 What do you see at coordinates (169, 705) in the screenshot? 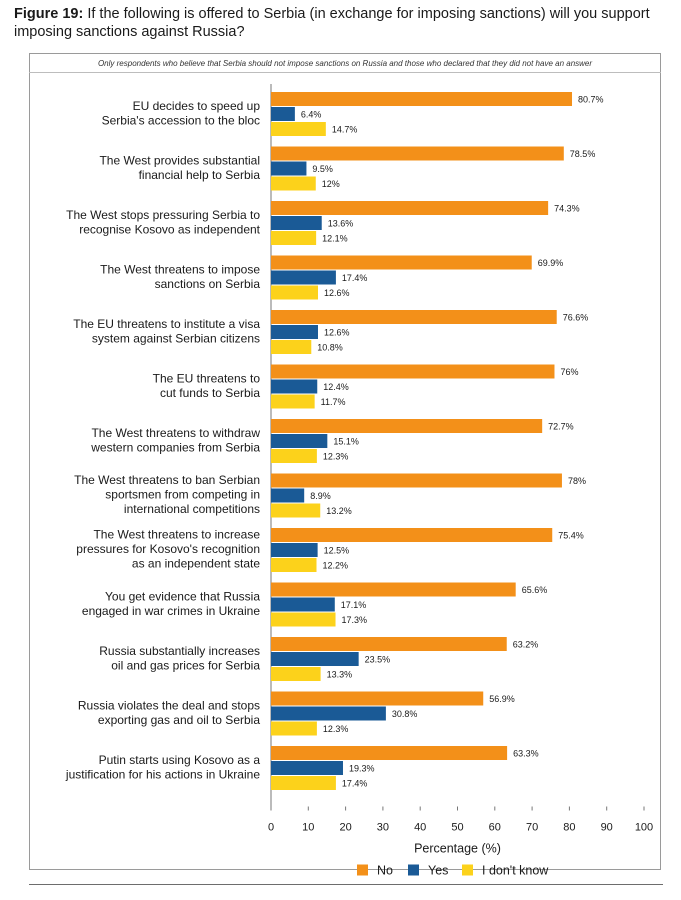
I see `category-label: Russia violates the deal and stops` at bounding box center [169, 705].